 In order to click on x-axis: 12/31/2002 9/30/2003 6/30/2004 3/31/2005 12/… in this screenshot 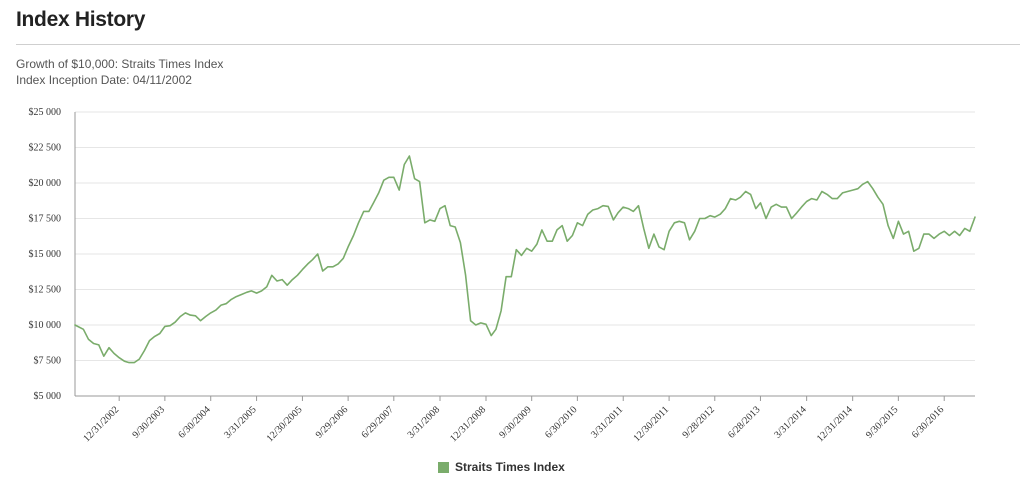, I will do `click(525, 419)`.